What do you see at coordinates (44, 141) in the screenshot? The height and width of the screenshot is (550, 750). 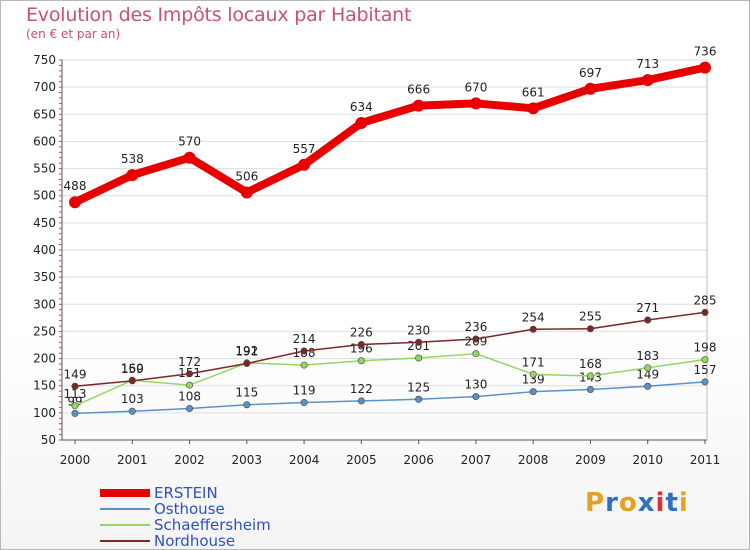 I see `y-tick-label: 600` at bounding box center [44, 141].